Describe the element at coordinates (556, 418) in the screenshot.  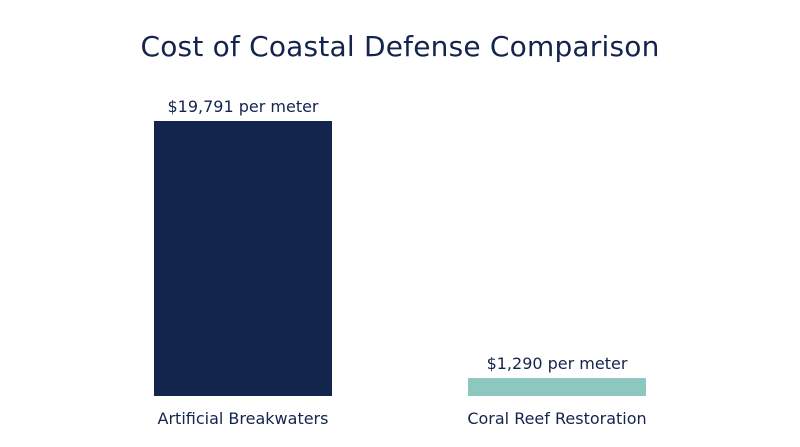
I see `category-label: Coral Reef Restoration` at that location.